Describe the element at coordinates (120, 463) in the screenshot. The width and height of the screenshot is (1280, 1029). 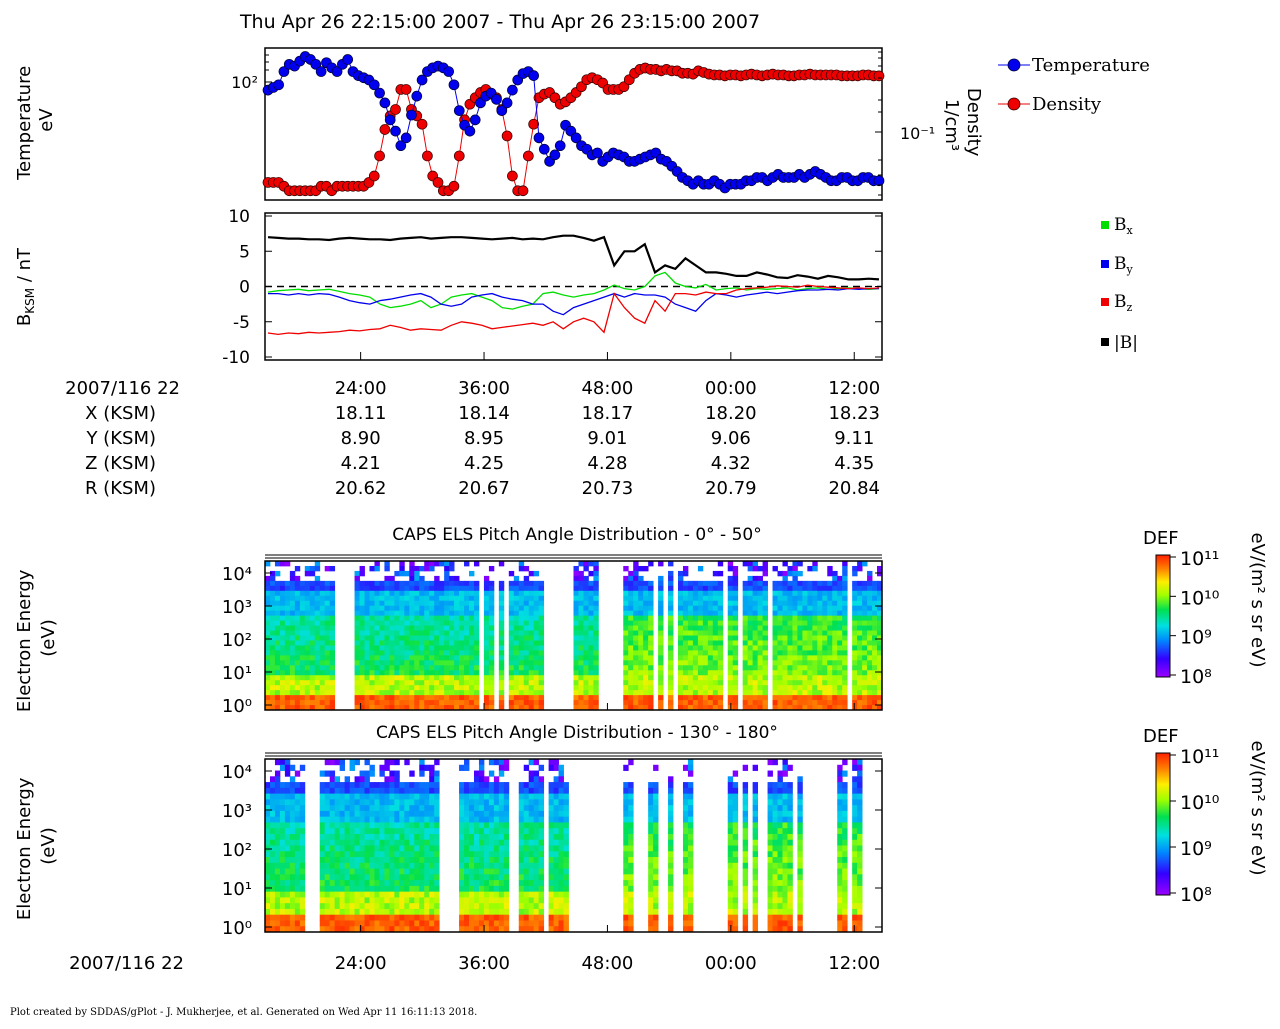
I see `ephemeris-row-label: Z (KSM)` at that location.